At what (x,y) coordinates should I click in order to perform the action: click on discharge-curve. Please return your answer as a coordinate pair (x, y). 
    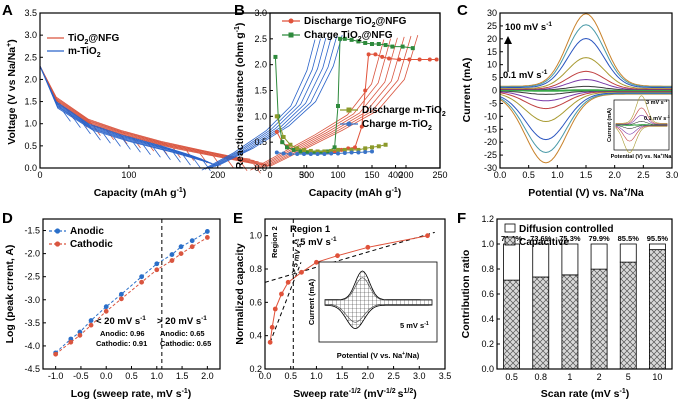
    Looking at the image, I should click on (151, 114).